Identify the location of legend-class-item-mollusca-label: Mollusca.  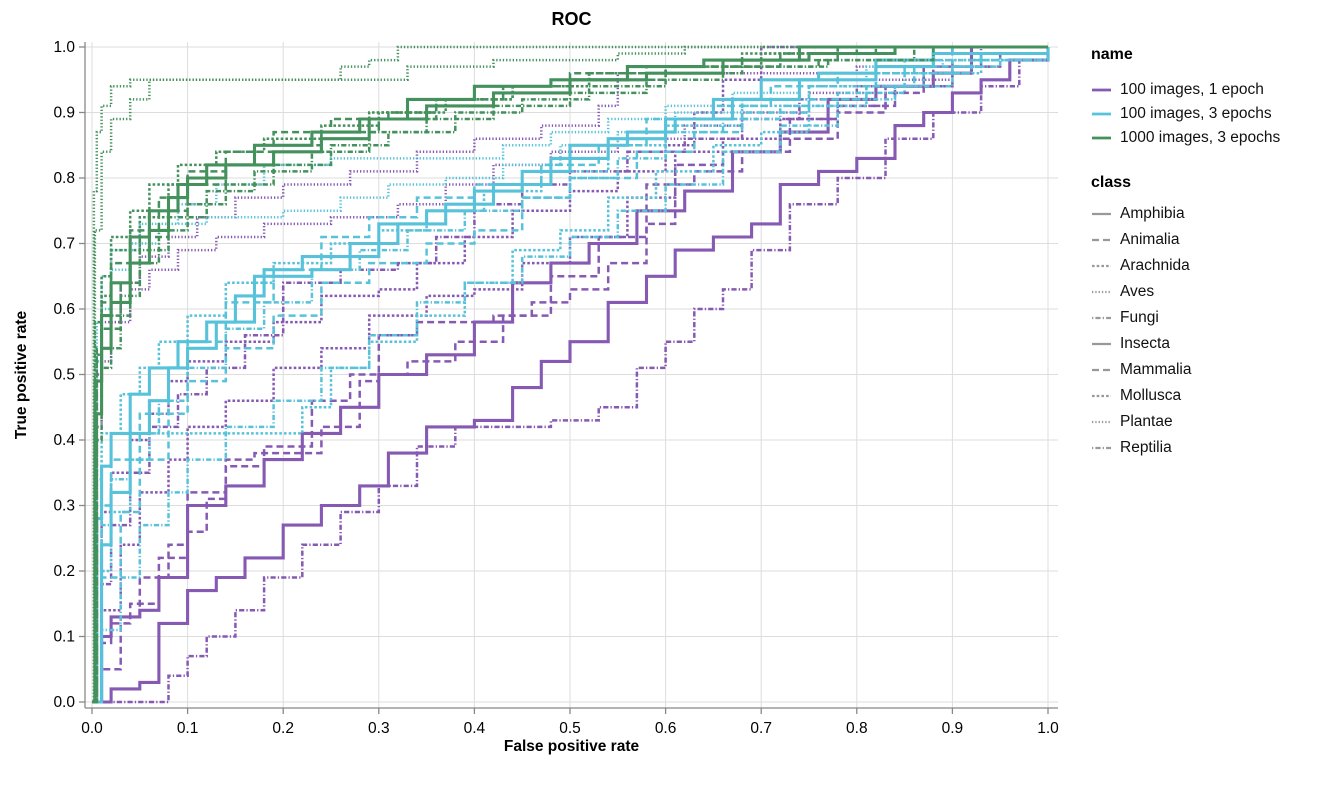
(1151, 395).